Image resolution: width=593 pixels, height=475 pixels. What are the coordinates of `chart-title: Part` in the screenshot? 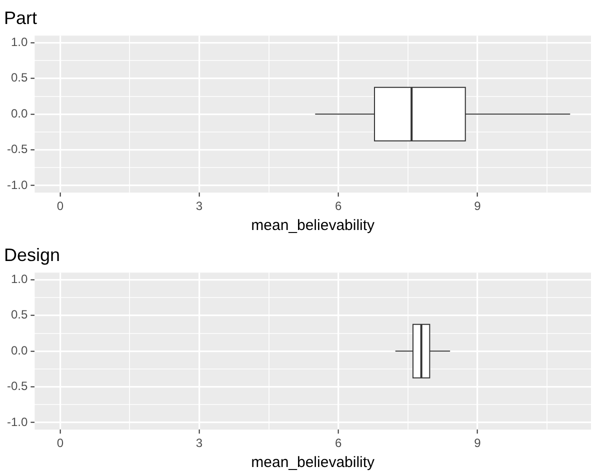 It's located at (21, 18).